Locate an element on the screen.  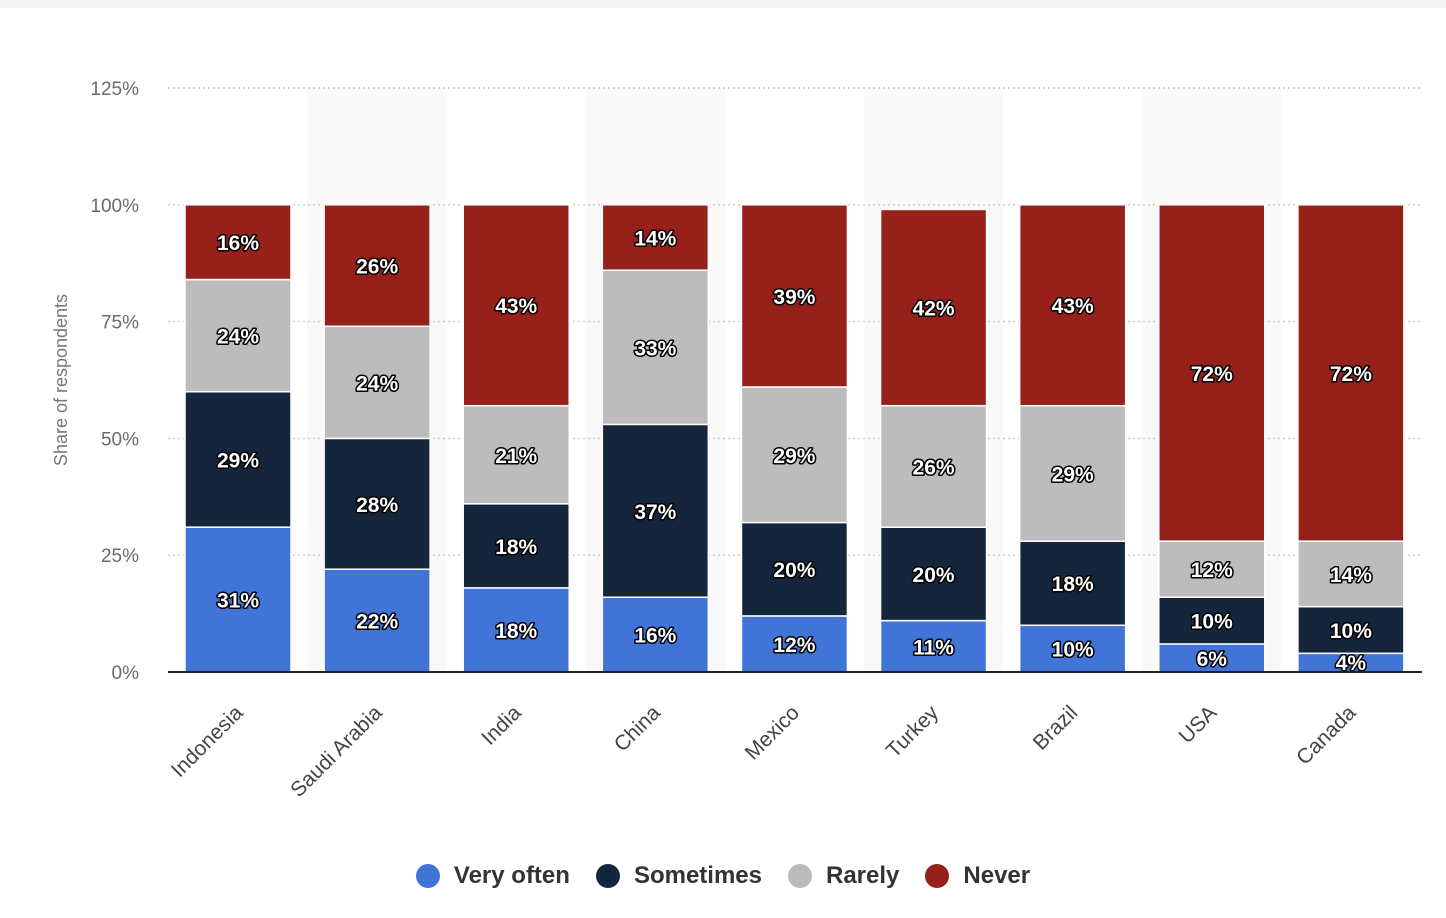
y-tick-label: 100% is located at coordinates (114, 206).